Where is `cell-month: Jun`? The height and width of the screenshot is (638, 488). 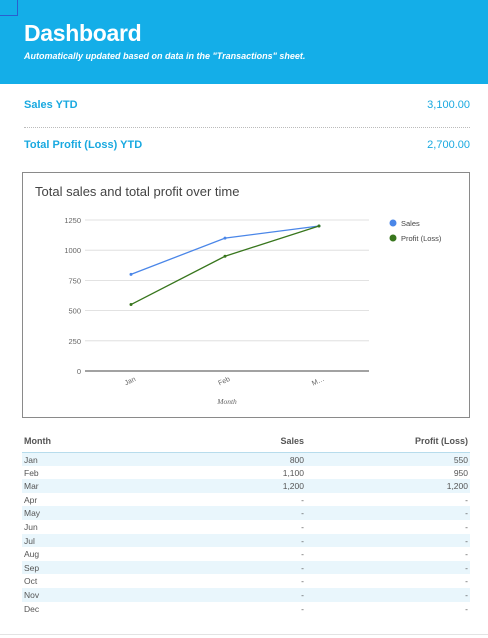
cell-month: Jun is located at coordinates (31, 526).